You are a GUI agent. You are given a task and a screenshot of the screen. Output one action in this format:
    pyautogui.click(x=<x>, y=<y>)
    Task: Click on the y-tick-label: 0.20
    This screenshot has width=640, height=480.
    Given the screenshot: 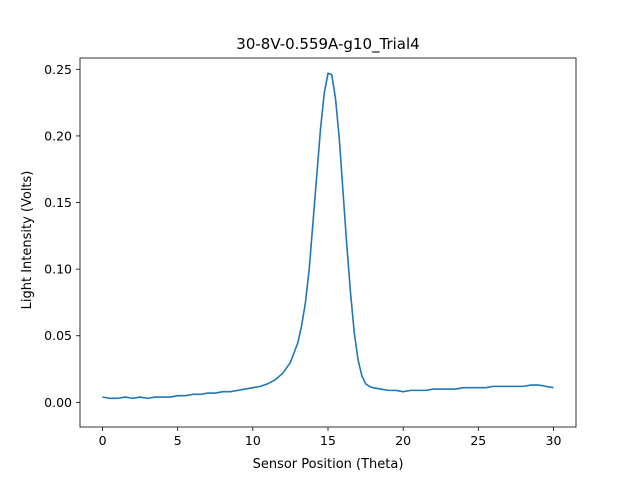 What is the action you would take?
    pyautogui.click(x=58, y=135)
    